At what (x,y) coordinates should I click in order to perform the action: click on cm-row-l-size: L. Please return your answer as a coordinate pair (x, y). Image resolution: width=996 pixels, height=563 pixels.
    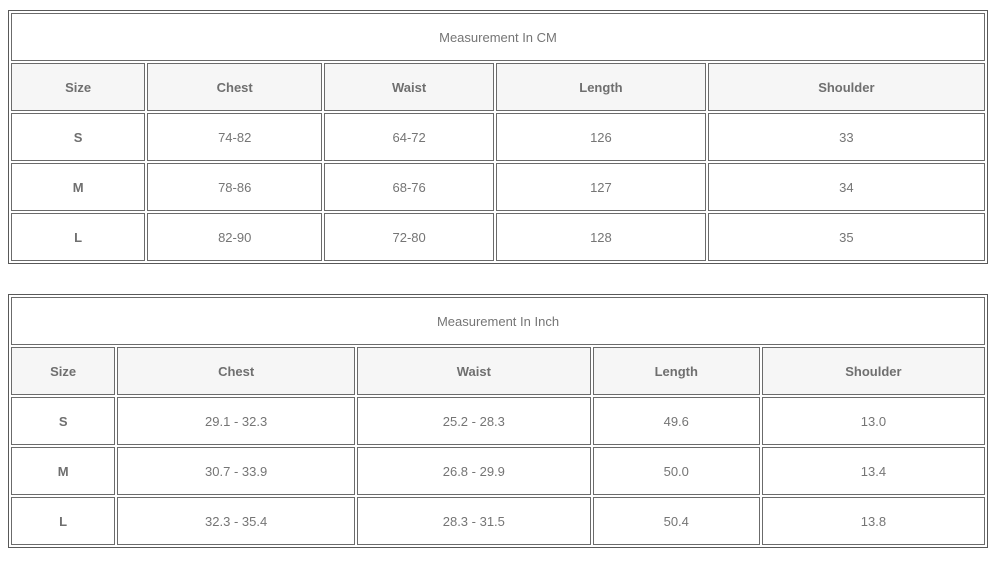
    Looking at the image, I should click on (78, 237).